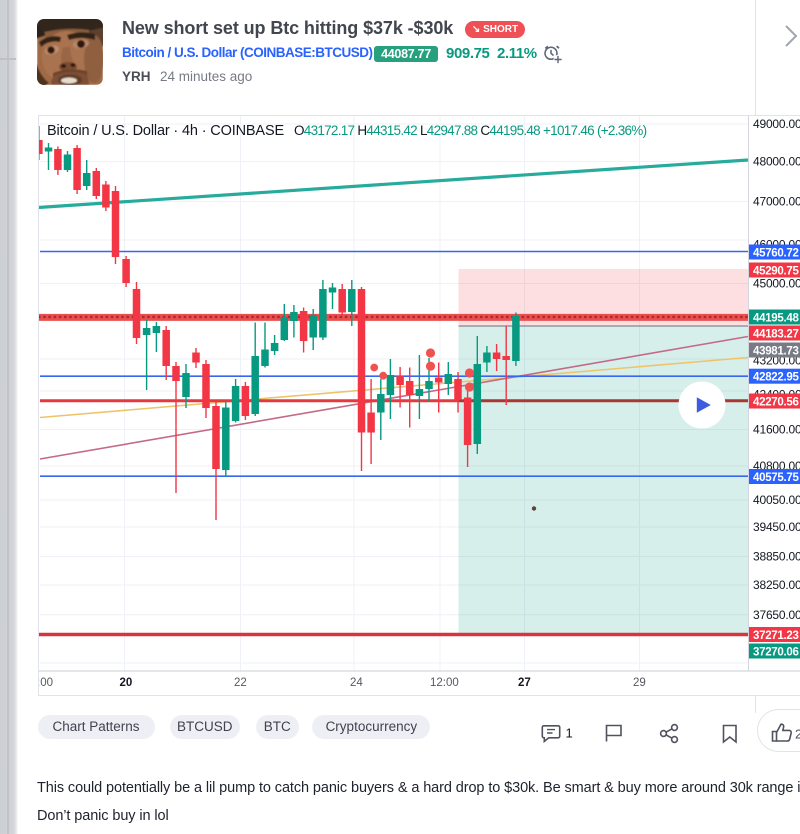 Image resolution: width=800 pixels, height=834 pixels. I want to click on svg-text: 40050.00, so click(776, 500).